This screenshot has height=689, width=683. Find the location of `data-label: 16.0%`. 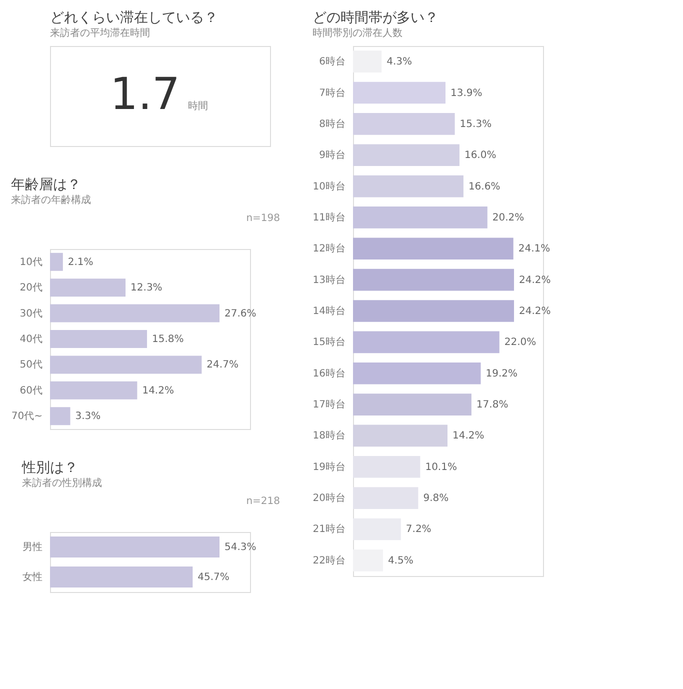

data-label: 16.0% is located at coordinates (480, 156).